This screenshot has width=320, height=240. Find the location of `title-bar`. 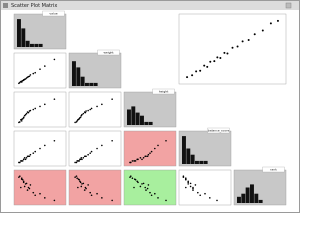

title-bar is located at coordinates (150, 5).